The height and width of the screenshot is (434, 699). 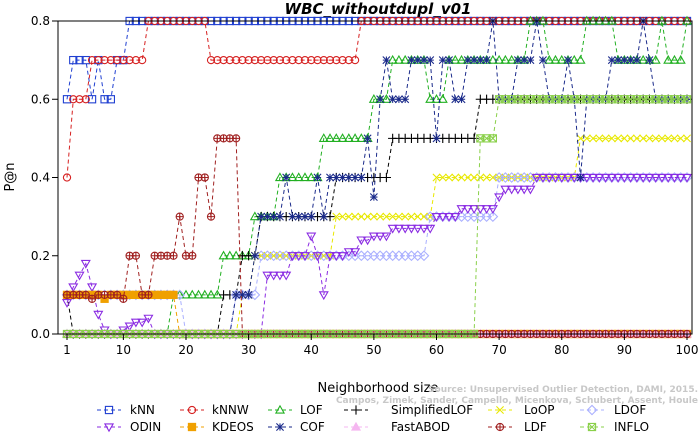 I want to click on legend-label: KDEOS, so click(x=233, y=427).